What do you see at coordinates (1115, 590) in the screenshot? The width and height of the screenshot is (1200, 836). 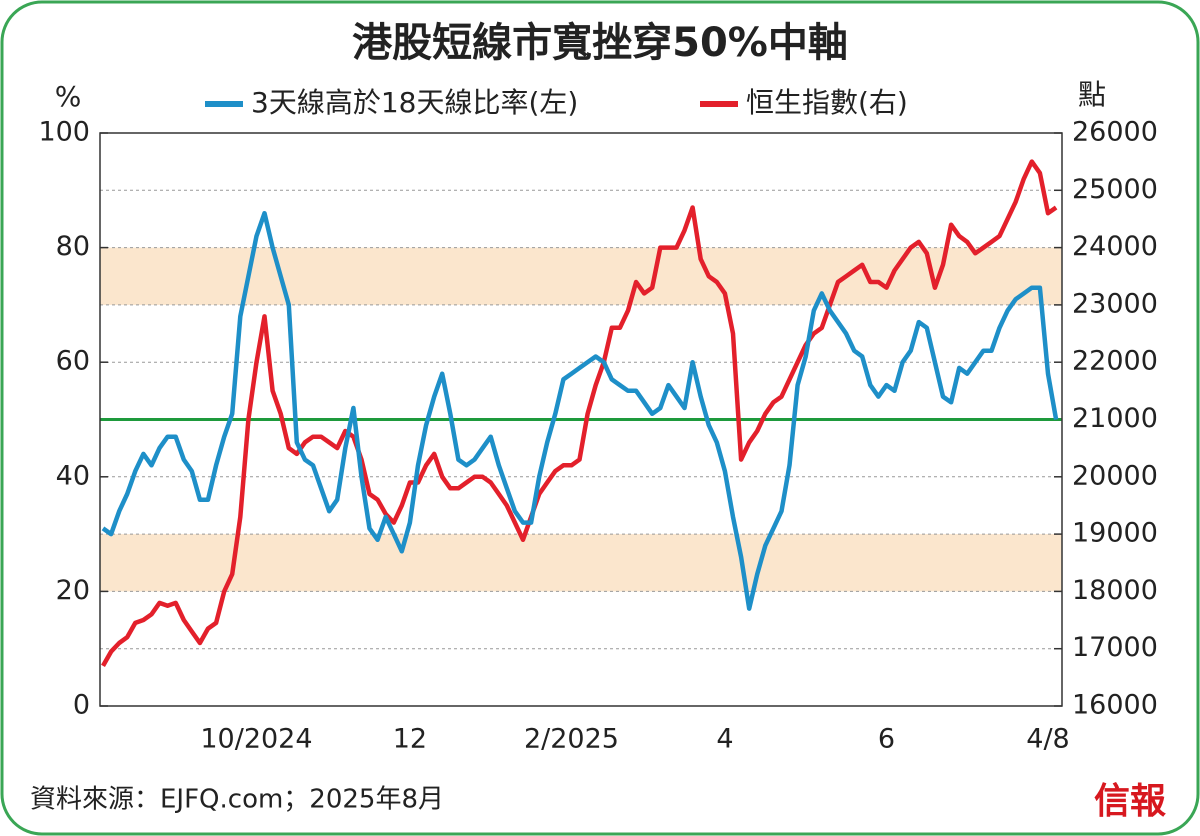 I see `y2-tick-label: 18000` at bounding box center [1115, 590].